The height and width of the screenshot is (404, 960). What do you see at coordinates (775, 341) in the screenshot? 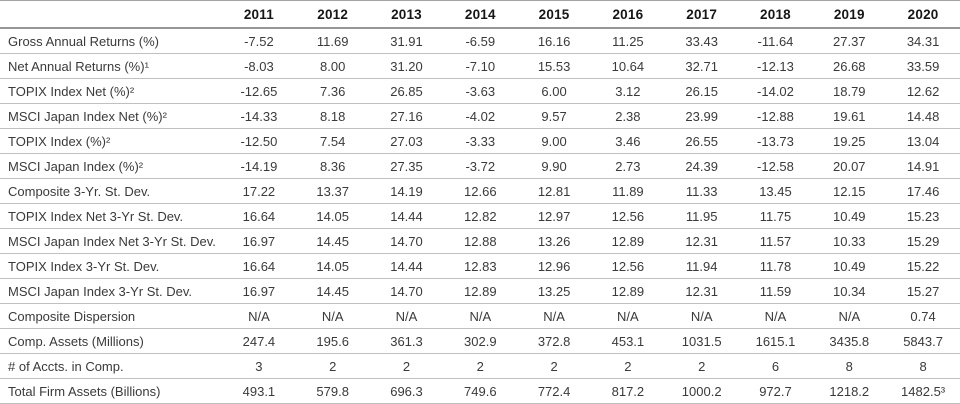
I see `value-cell: 1615.1` at bounding box center [775, 341].